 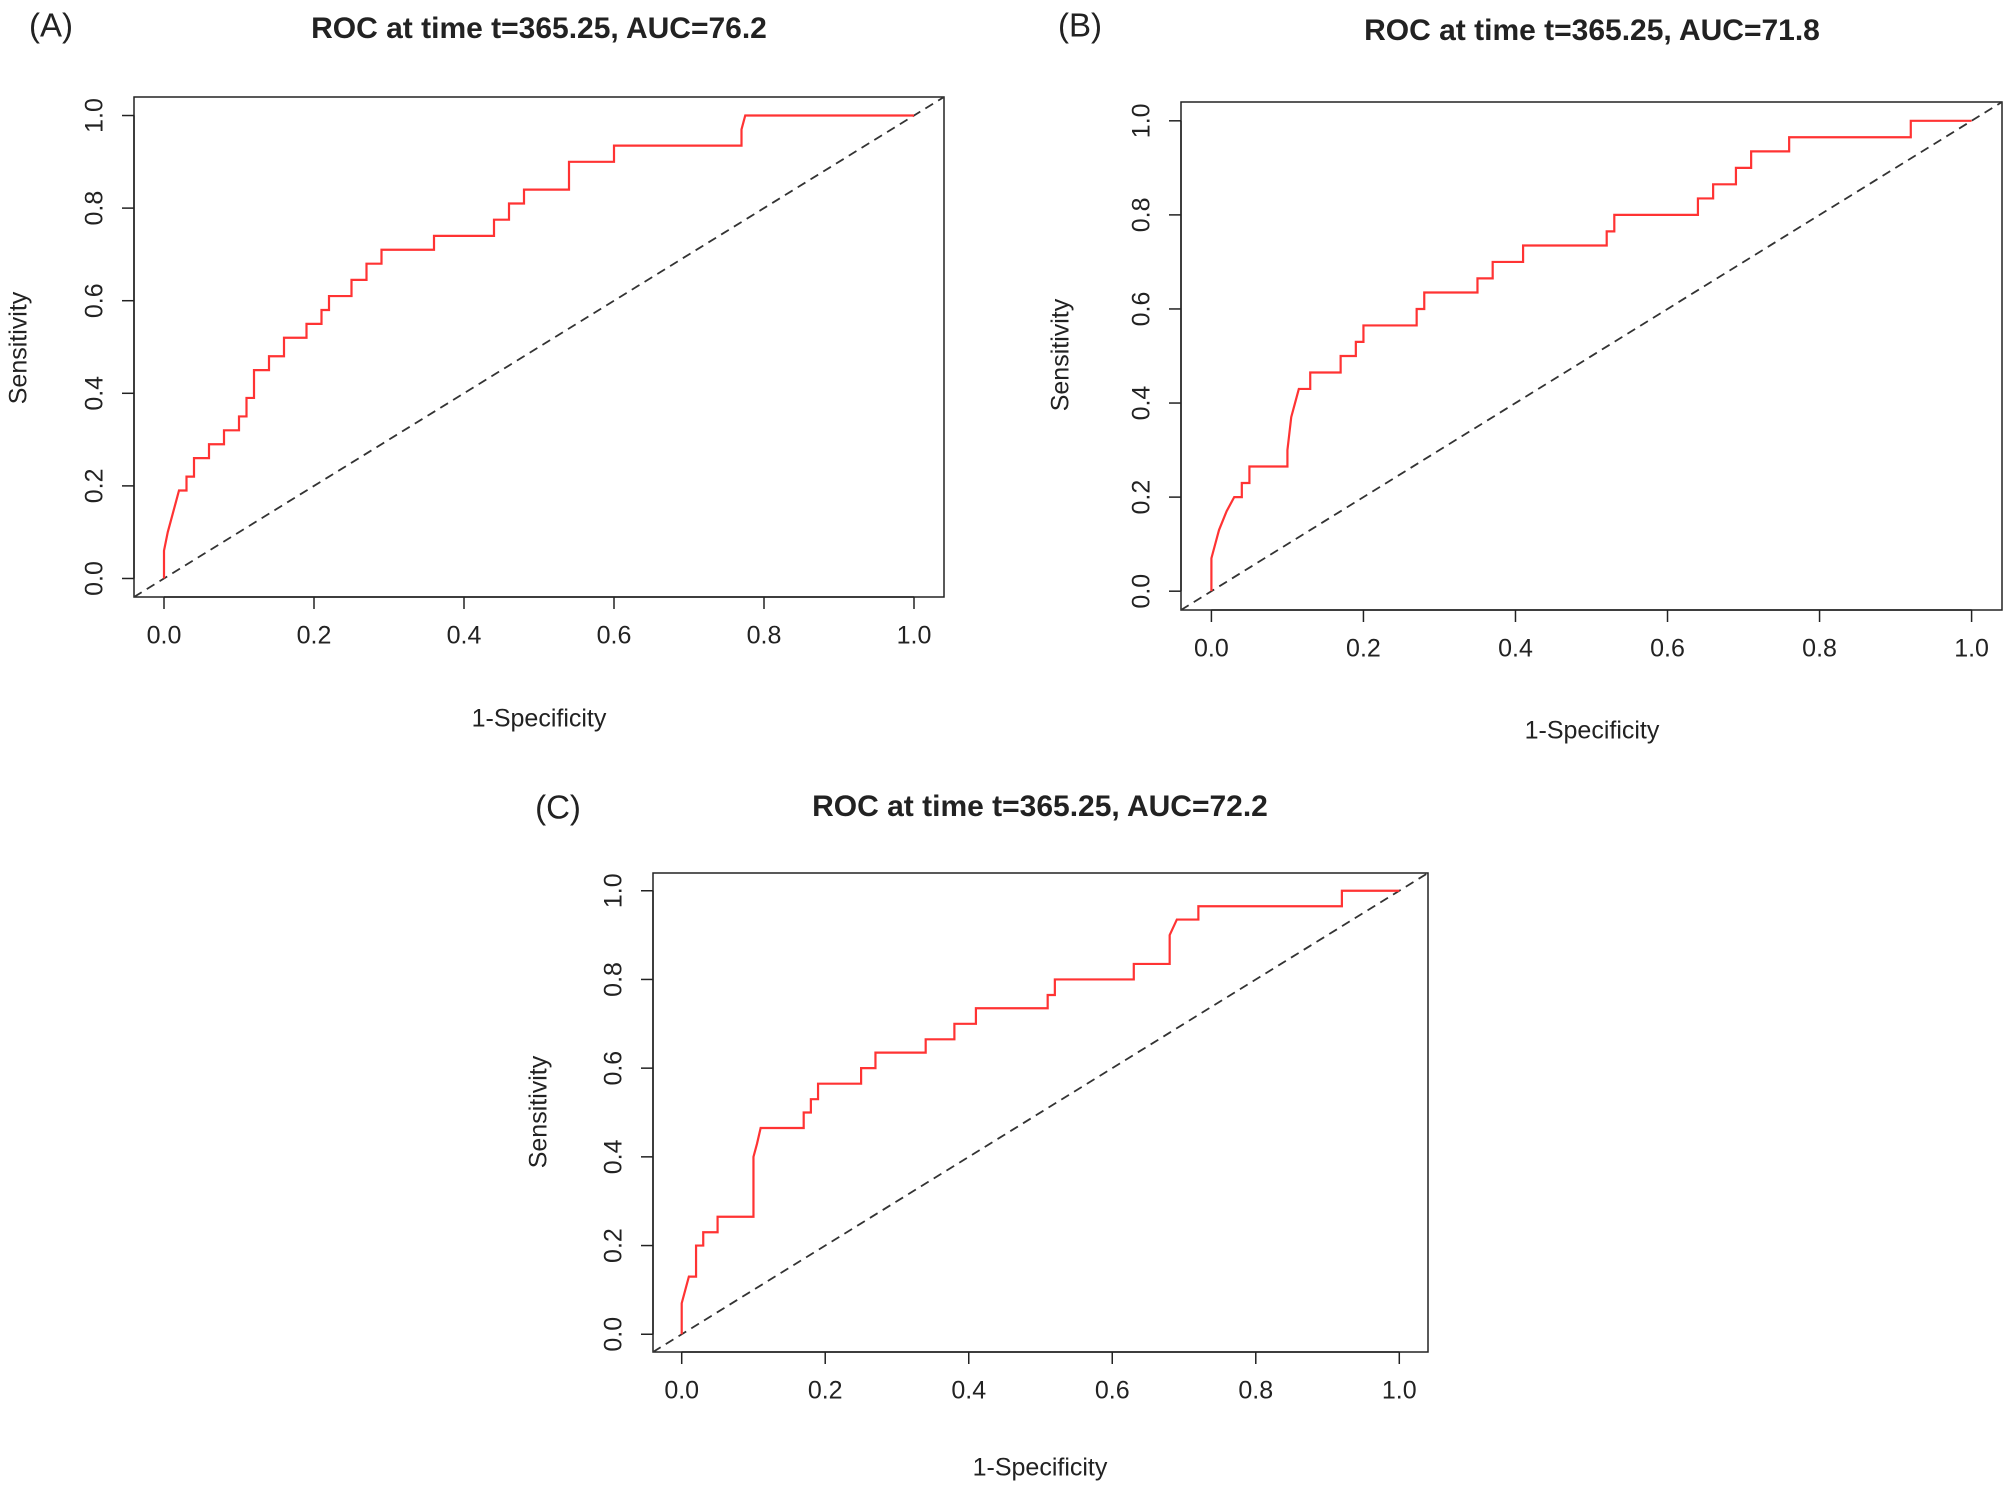 I want to click on panel-label: (C), so click(x=558, y=807).